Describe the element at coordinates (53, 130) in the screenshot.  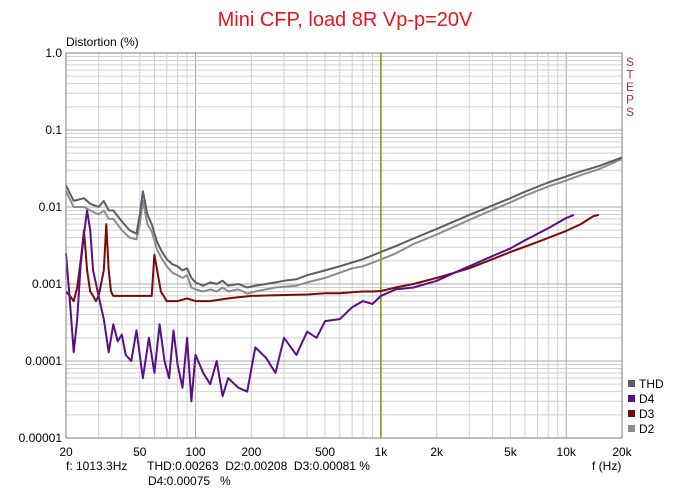
I see `y-tick-label: 0.1` at that location.